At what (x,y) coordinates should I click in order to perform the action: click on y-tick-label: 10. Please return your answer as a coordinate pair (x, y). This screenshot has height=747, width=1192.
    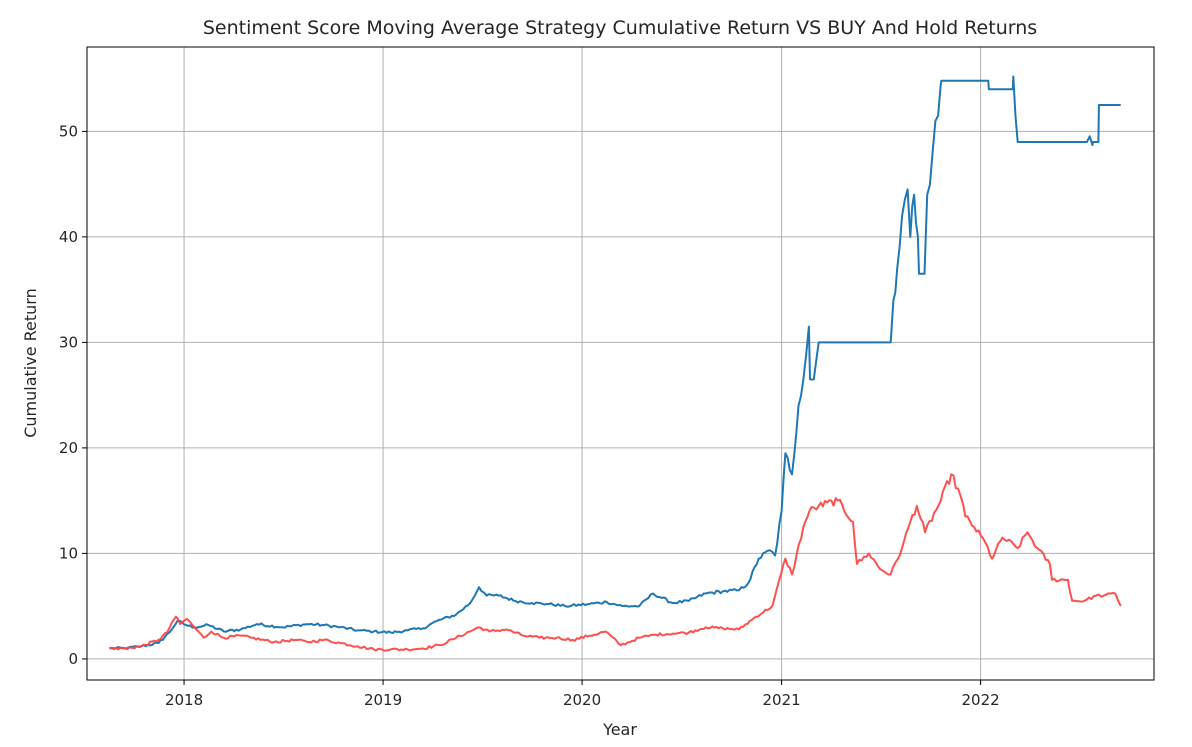
    Looking at the image, I should click on (68, 553).